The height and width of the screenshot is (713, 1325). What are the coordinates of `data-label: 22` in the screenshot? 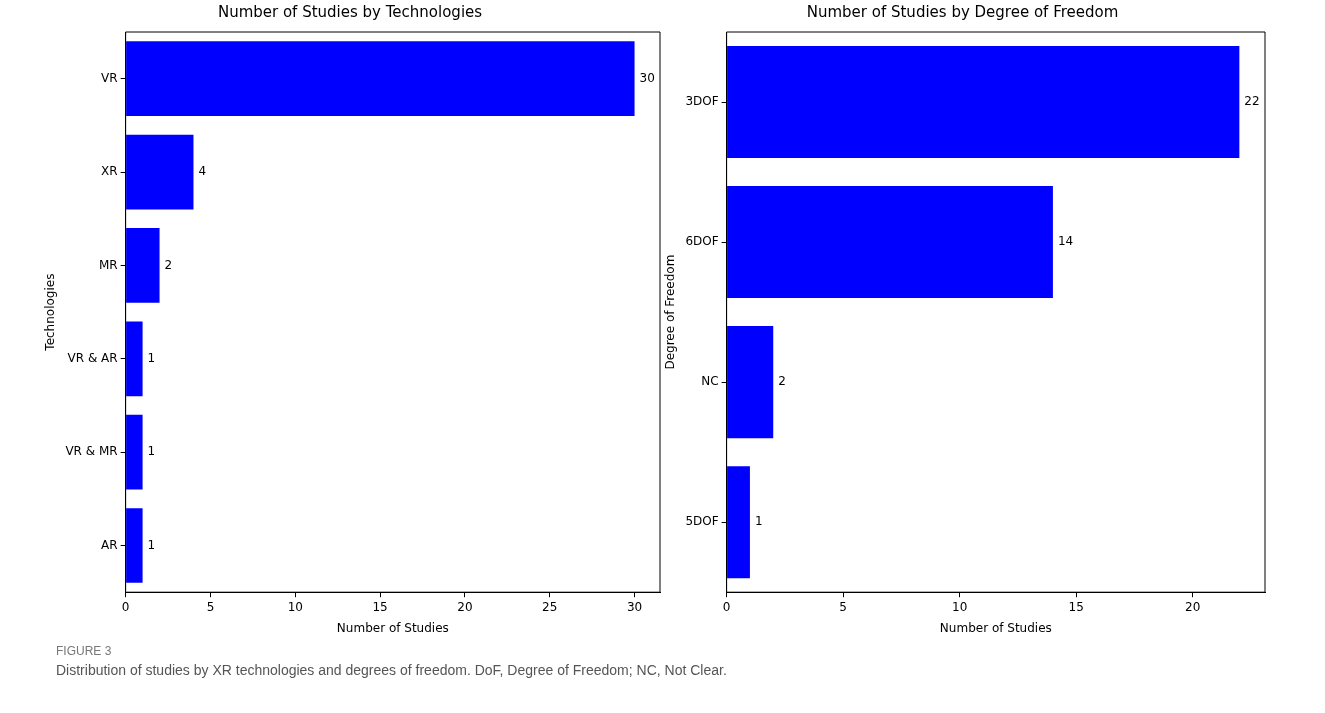 It's located at (1252, 101).